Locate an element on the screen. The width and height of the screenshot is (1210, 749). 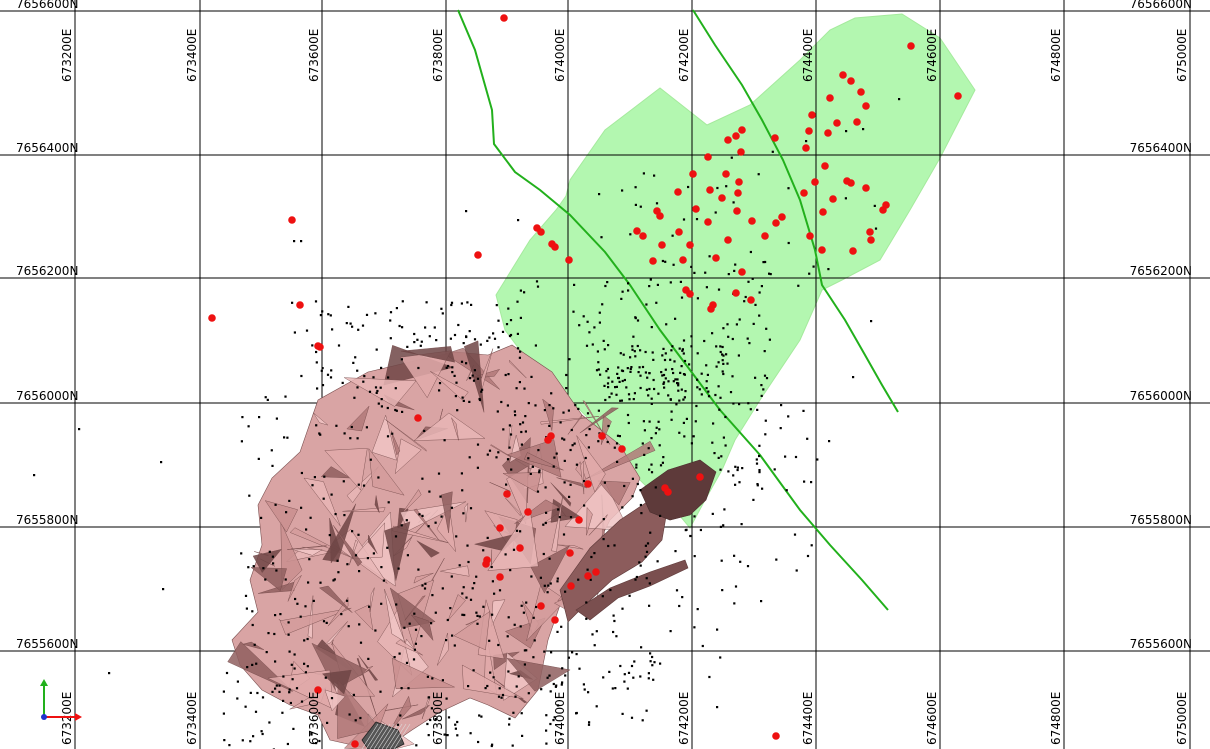
surface-lobe-east is located at coordinates (632, 590).